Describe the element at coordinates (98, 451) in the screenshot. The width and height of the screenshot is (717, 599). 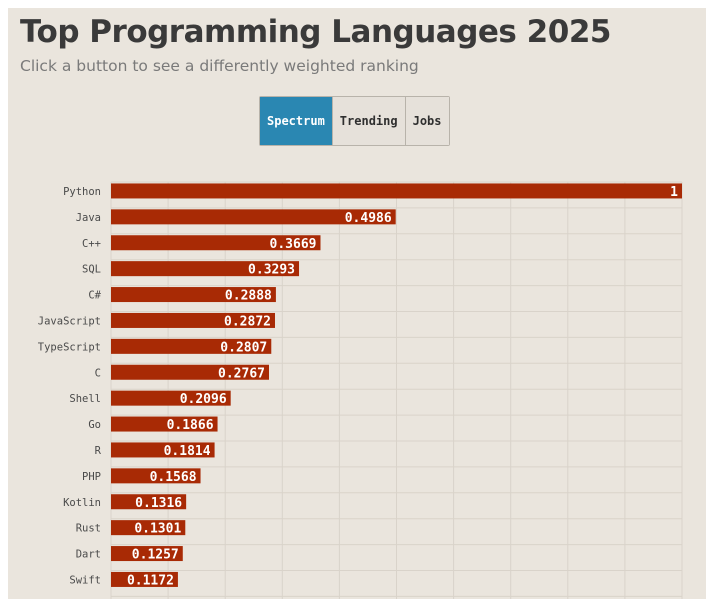
I see `category-label: R` at that location.